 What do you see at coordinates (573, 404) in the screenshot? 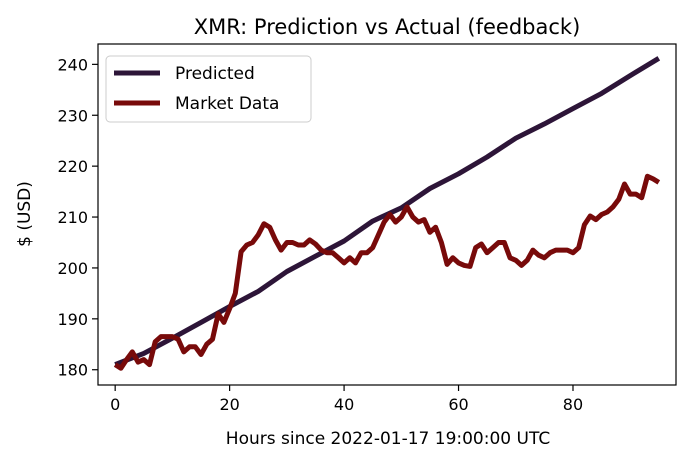
I see `x-tick-label: 80` at bounding box center [573, 404].